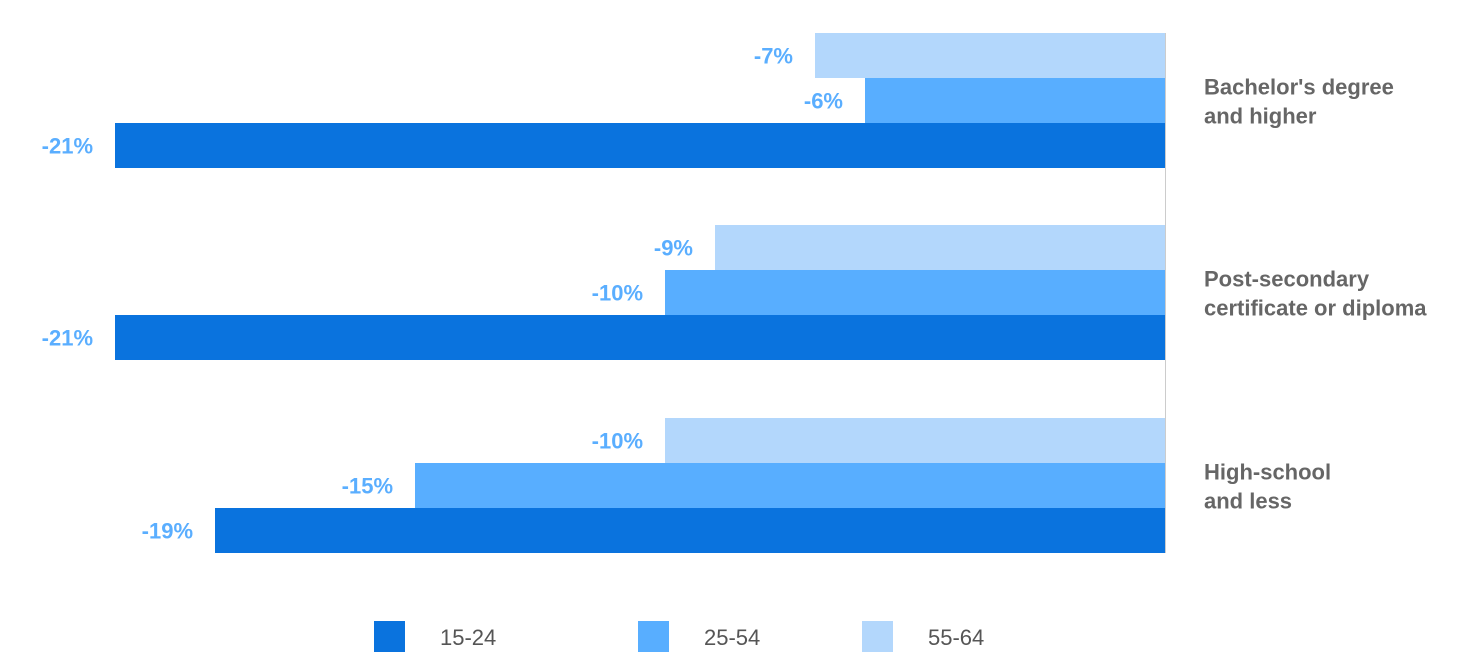  I want to click on value-label-55-64-1: -9%, so click(673, 248).